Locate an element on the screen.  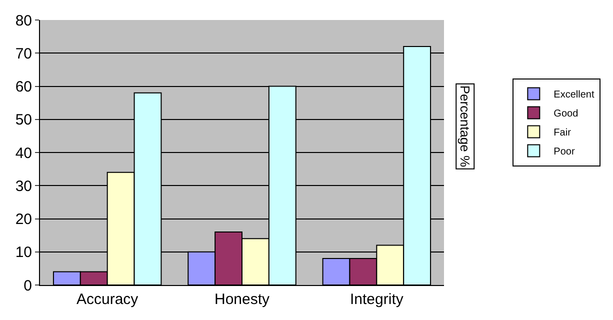
y-tick-label: 70 is located at coordinates (23, 53).